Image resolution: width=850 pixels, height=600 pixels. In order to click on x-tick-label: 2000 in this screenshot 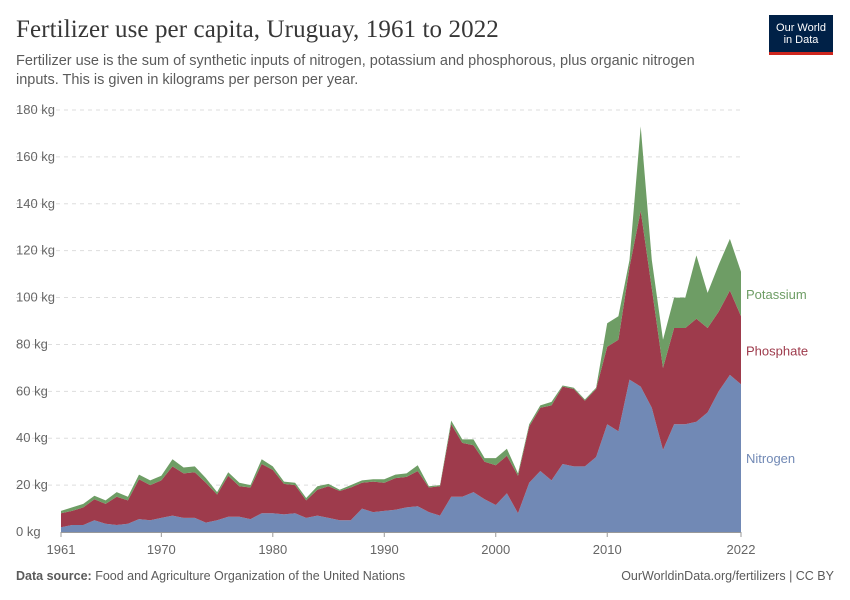, I will do `click(495, 549)`.